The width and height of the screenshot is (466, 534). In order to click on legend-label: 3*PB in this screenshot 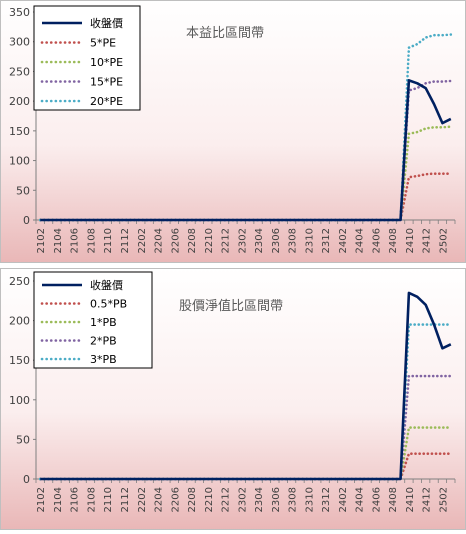, I will do `click(103, 359)`.